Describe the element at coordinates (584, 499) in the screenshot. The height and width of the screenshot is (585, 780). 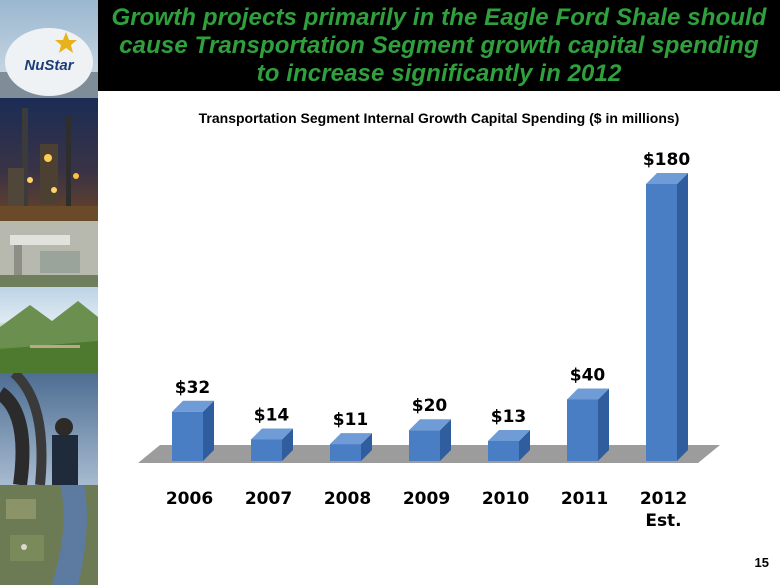
I see `category-label: 2011` at that location.